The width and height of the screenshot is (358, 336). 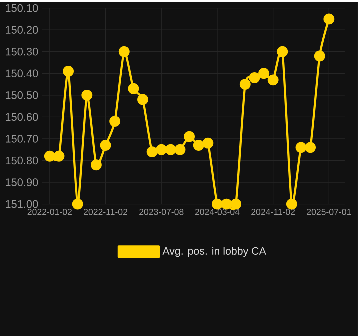 I want to click on x-tick-label: 2022-11-02, so click(x=106, y=212).